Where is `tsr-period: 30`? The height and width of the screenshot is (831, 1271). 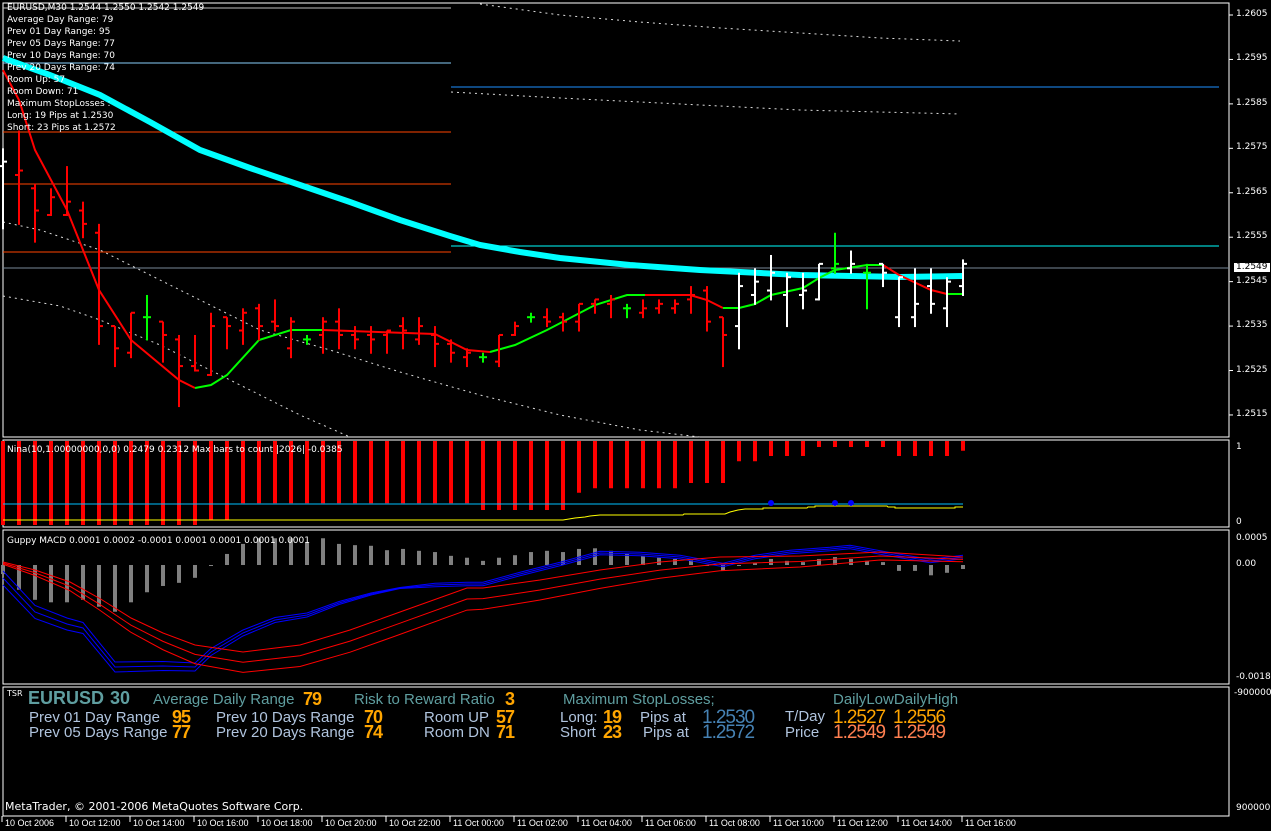 tsr-period: 30 is located at coordinates (120, 698).